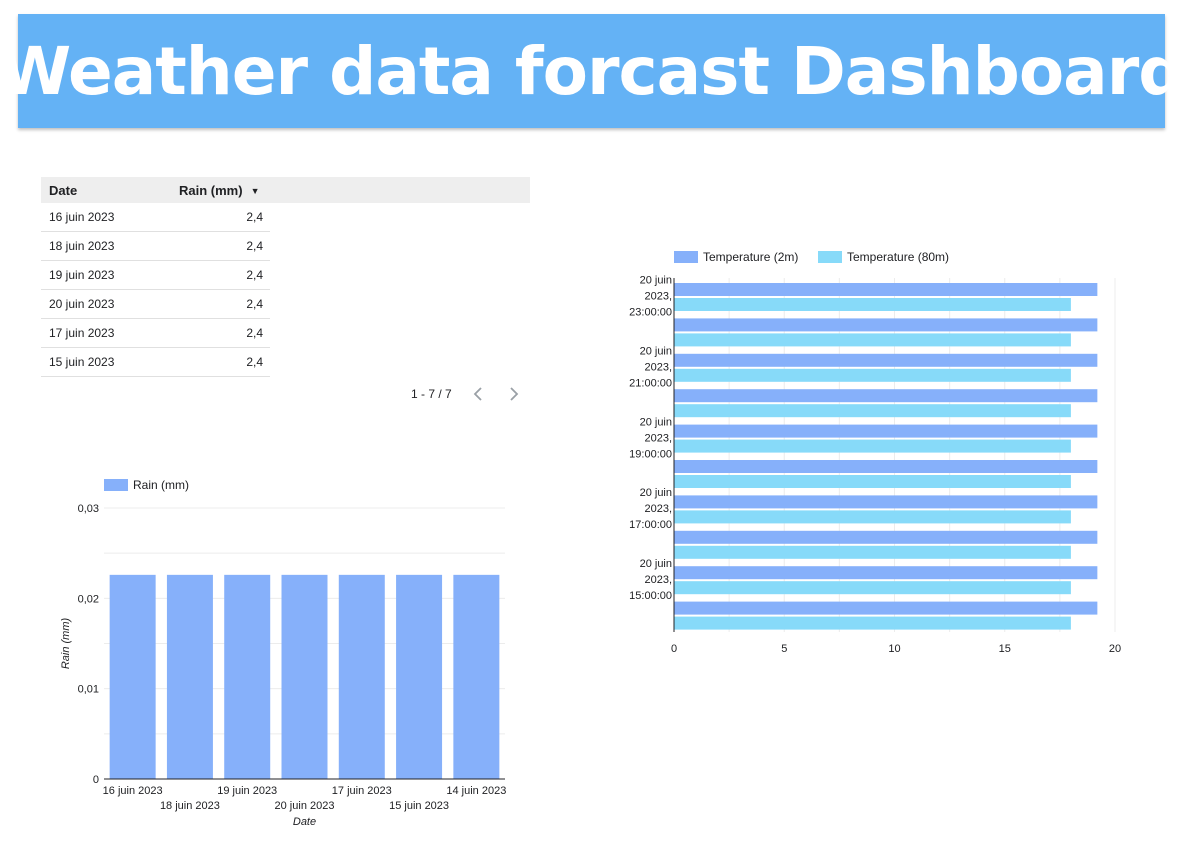 The width and height of the screenshot is (1179, 859). What do you see at coordinates (82, 304) in the screenshot?
I see `table-cell-date: 20 juin 2023` at bounding box center [82, 304].